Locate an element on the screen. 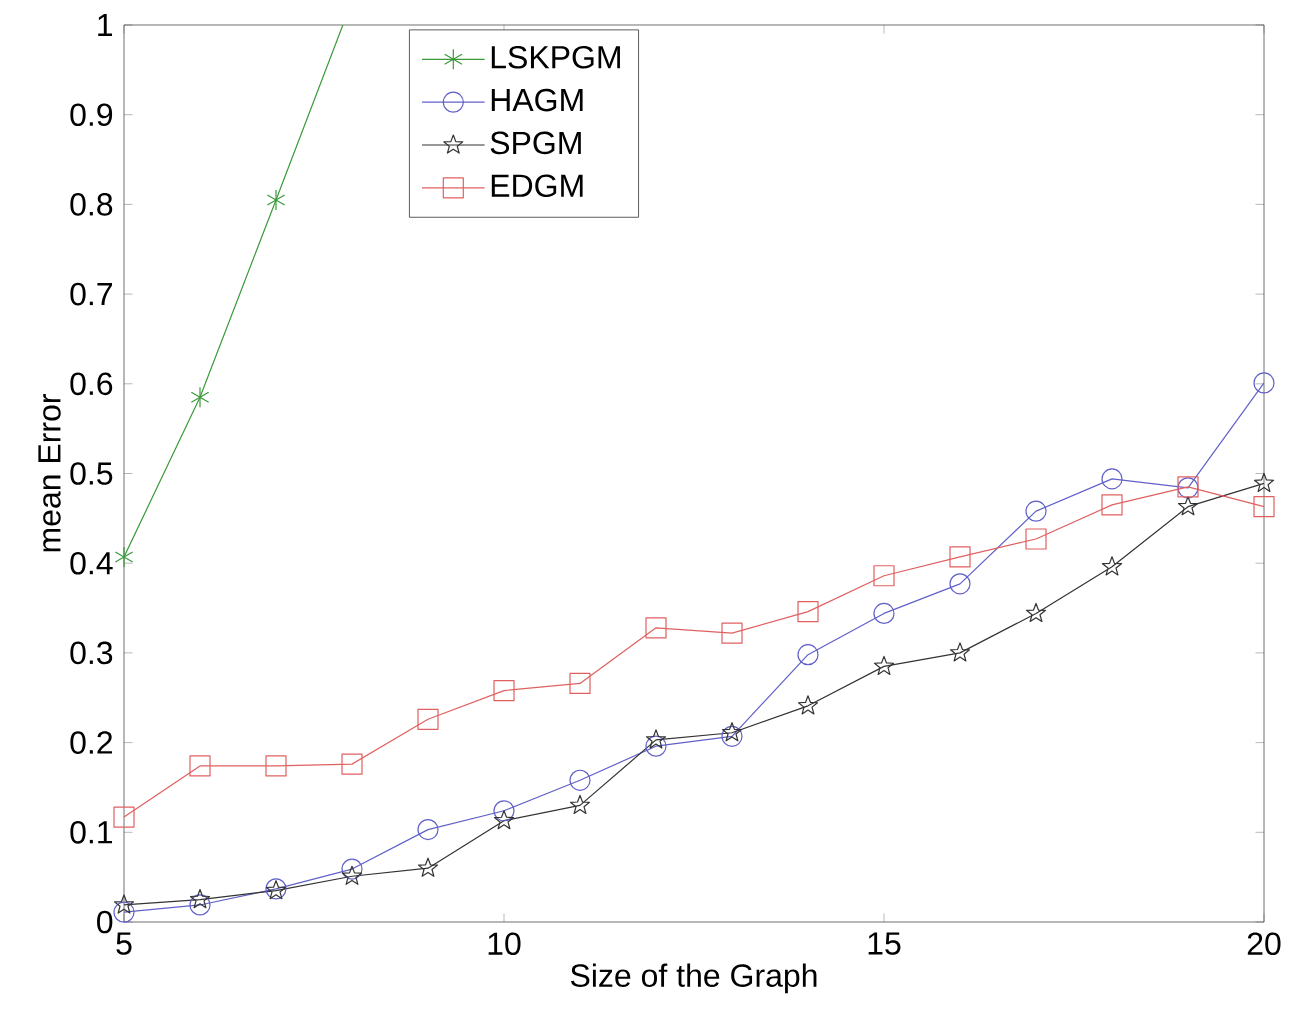  y-tick-label: 0.7 is located at coordinates (91, 294).